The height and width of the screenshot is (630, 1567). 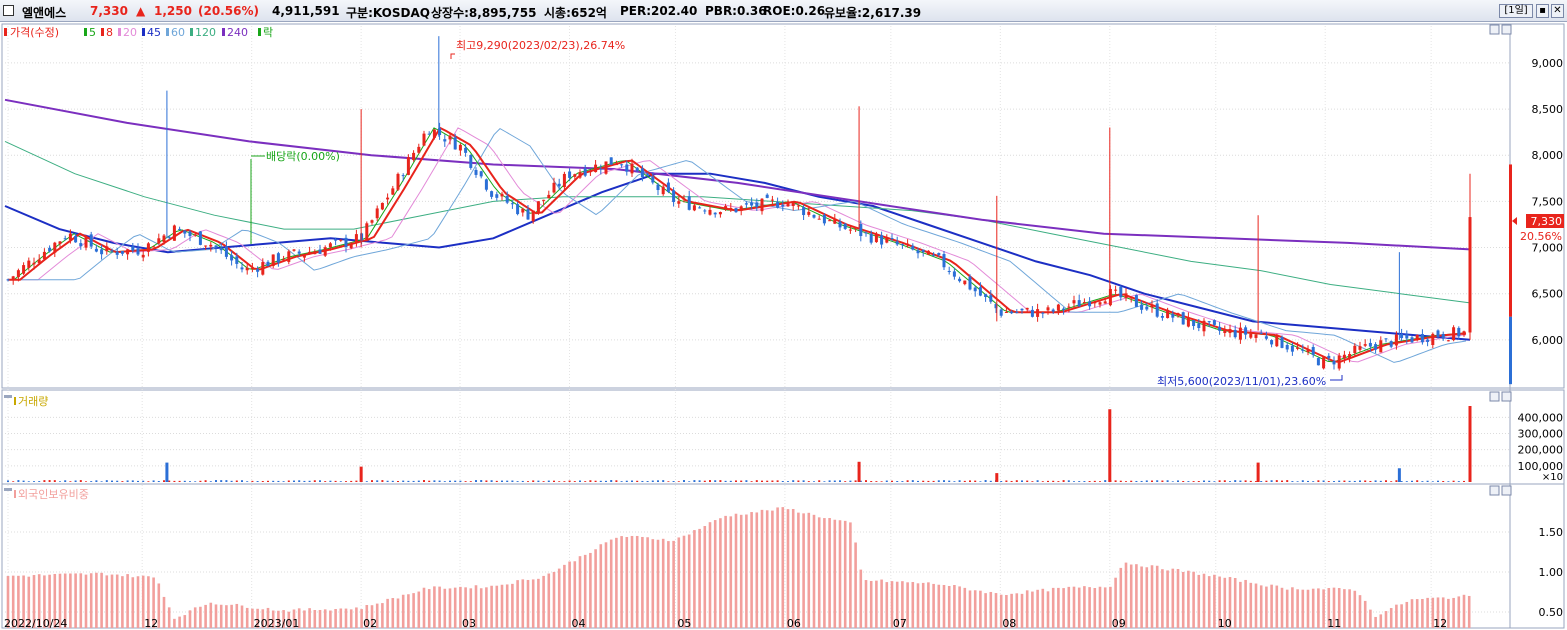 What do you see at coordinates (1506, 29) in the screenshot?
I see `price-panel-close-icon` at bounding box center [1506, 29].